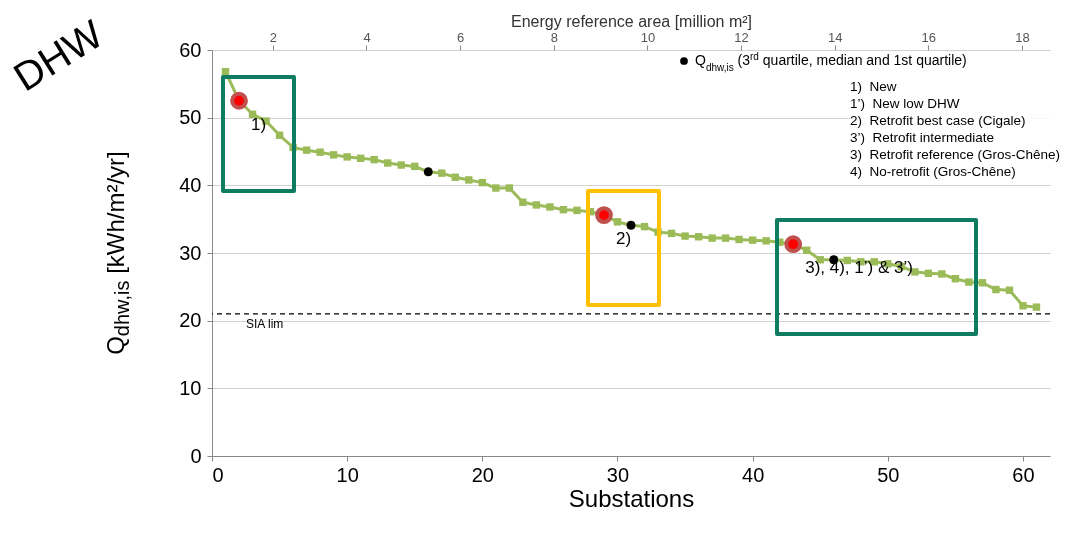  Describe the element at coordinates (938, 120) in the screenshot. I see `annotation: 2) Retrofit best case (Cigale)` at that location.